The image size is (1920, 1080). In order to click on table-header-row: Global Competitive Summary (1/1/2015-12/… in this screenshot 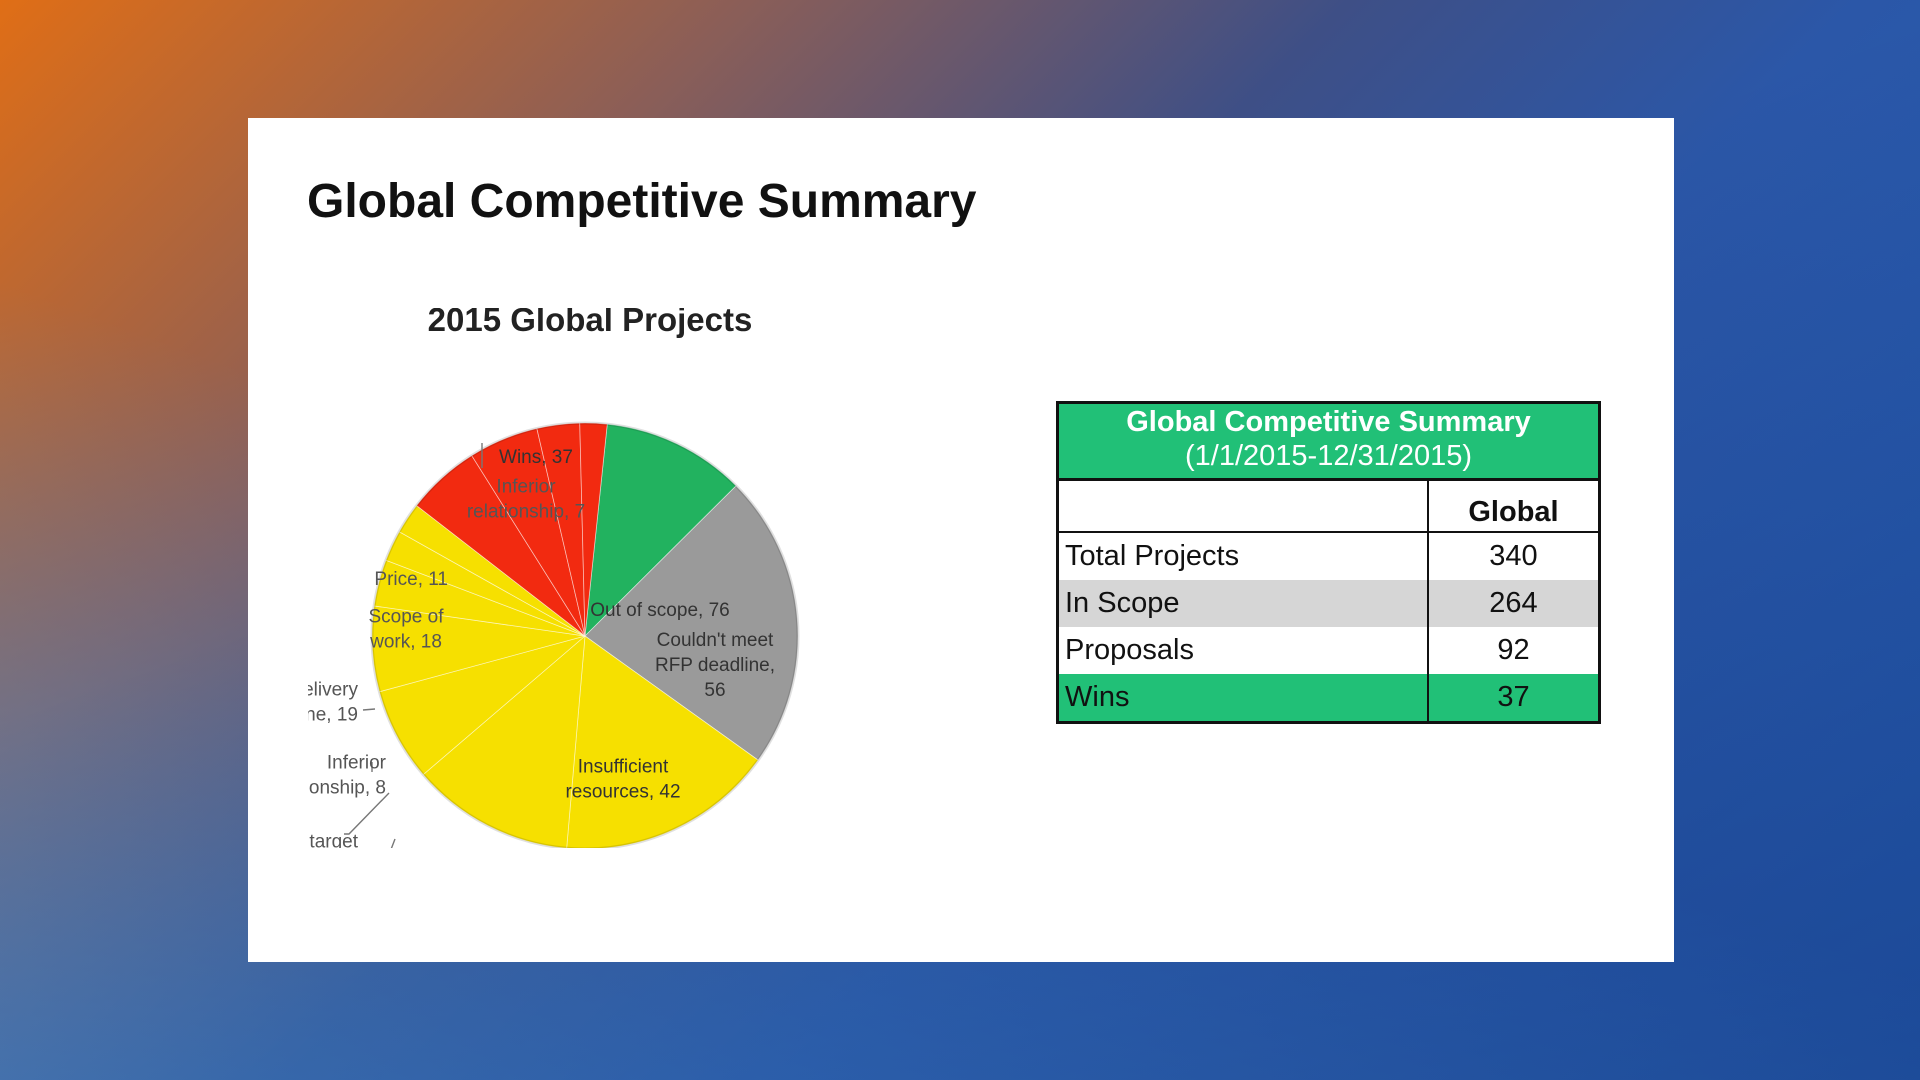, I will do `click(1328, 441)`.